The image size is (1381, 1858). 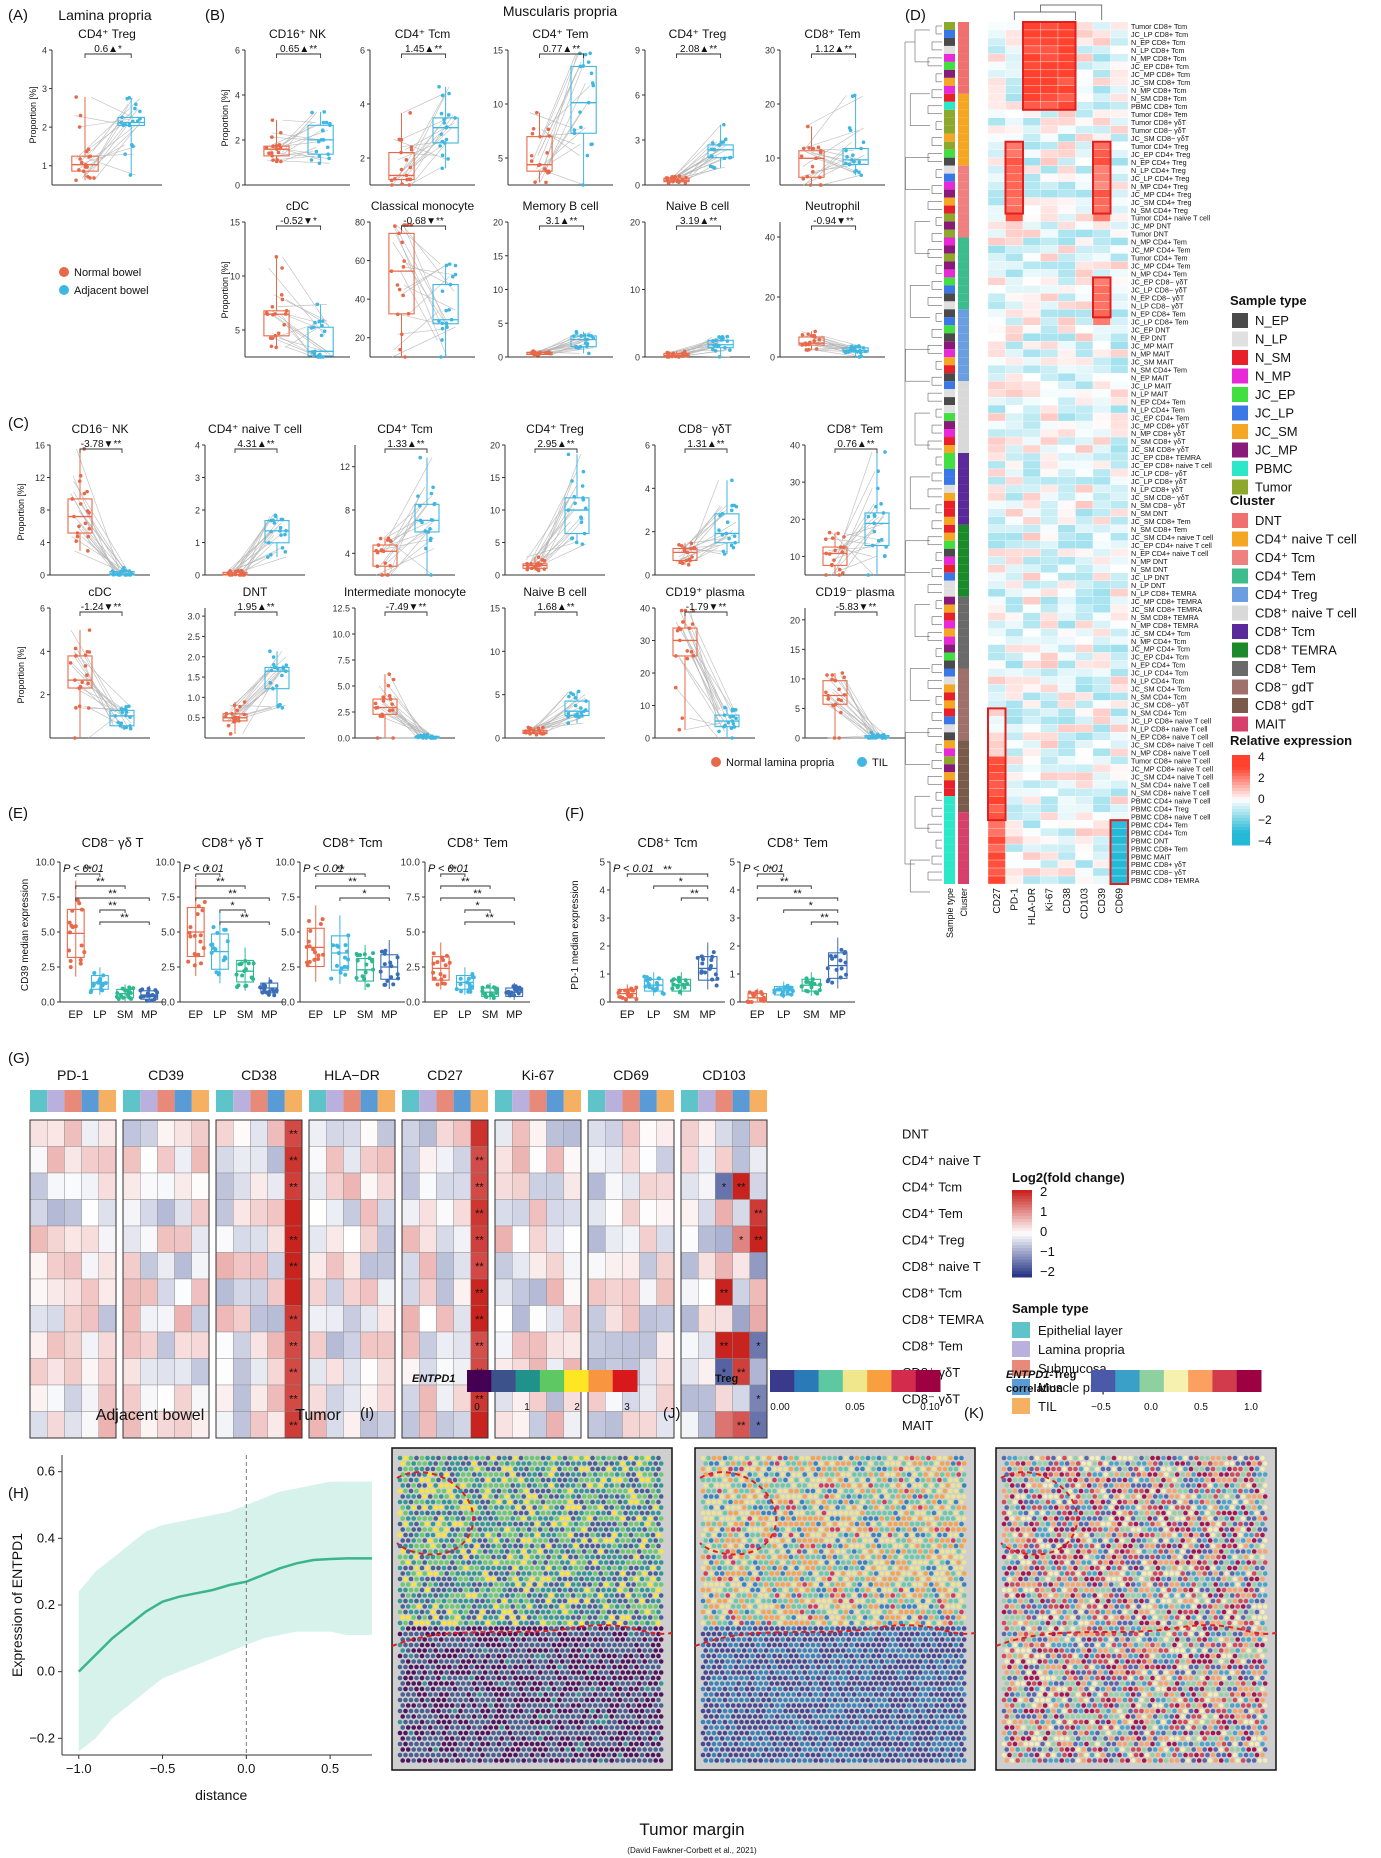 I want to click on sample-type-cell, so click(x=949, y=26).